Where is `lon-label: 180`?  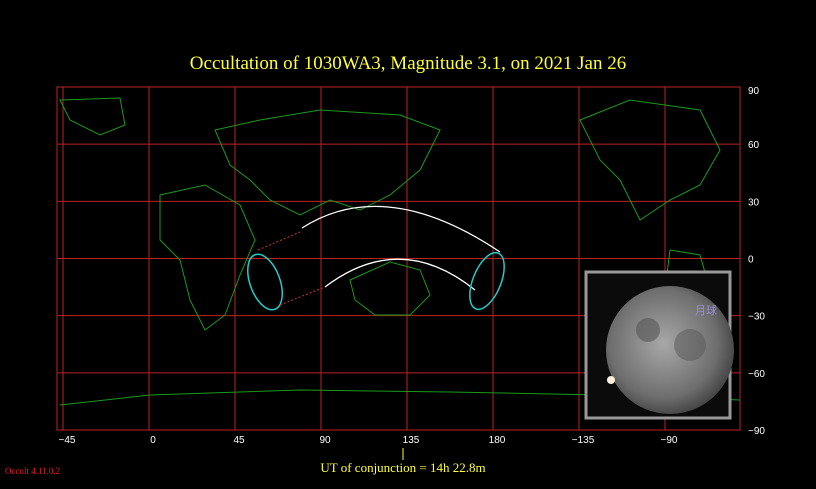 lon-label: 180 is located at coordinates (497, 440).